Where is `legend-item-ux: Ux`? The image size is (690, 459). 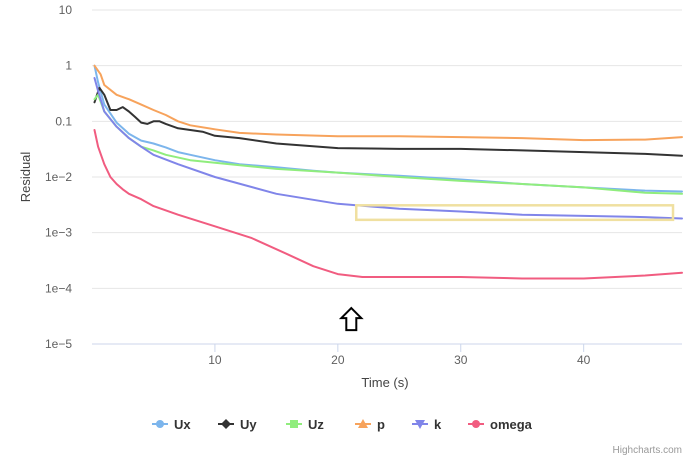
legend-item-ux: Ux is located at coordinates (171, 424).